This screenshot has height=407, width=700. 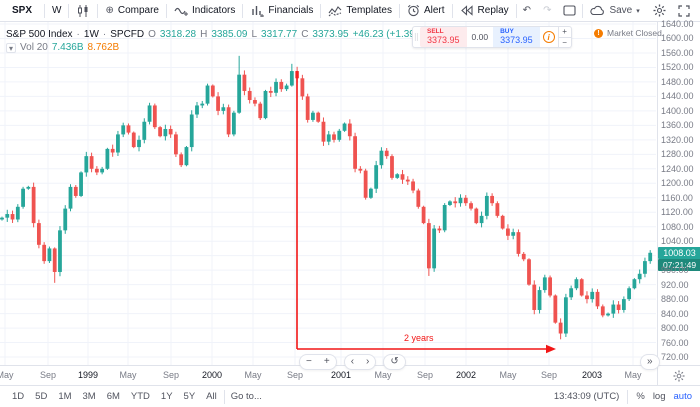 I want to click on screenshot-button, so click(x=698, y=10).